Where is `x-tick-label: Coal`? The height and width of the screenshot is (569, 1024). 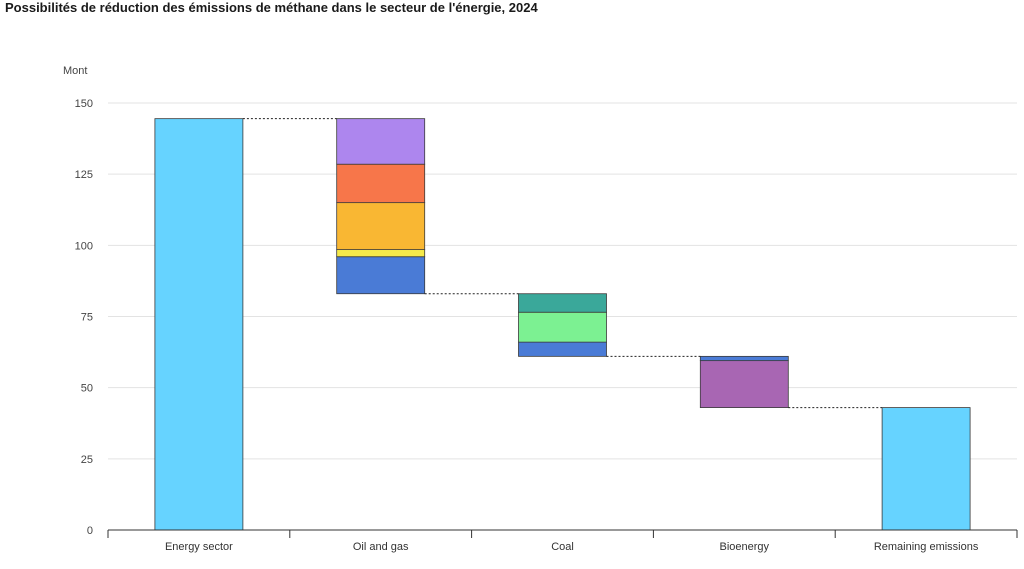 x-tick-label: Coal is located at coordinates (562, 547).